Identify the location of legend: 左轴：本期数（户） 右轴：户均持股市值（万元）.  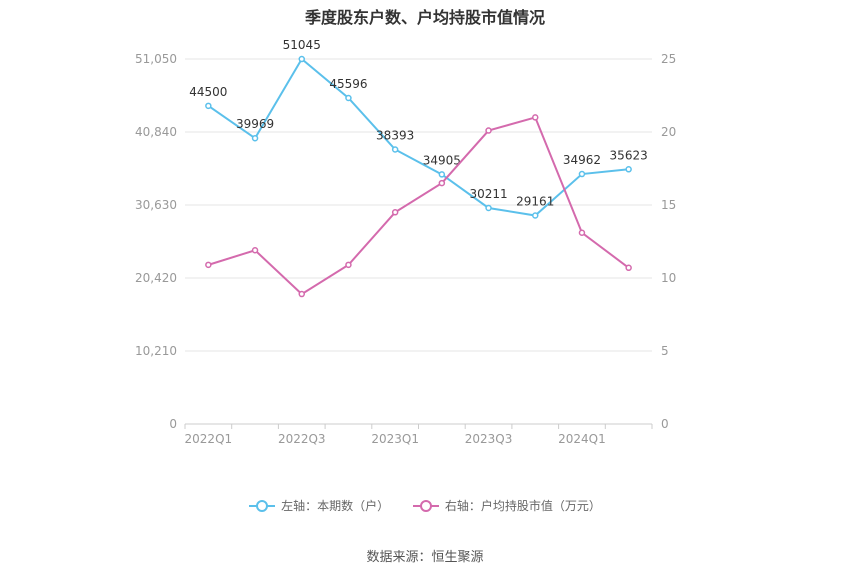
(425, 506).